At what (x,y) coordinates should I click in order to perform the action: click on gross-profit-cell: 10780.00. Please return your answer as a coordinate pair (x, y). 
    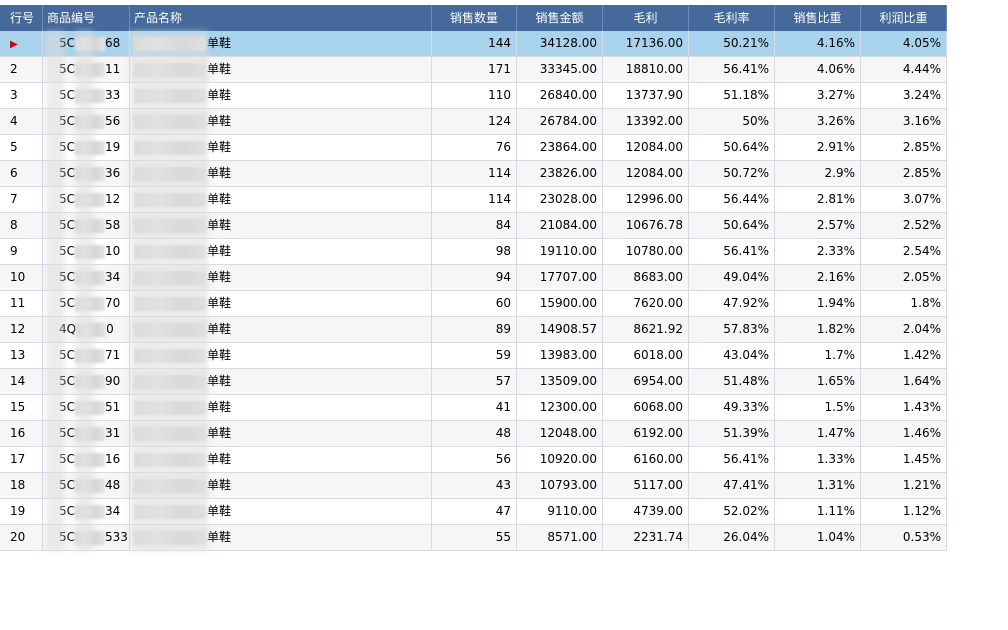
    Looking at the image, I should click on (646, 251).